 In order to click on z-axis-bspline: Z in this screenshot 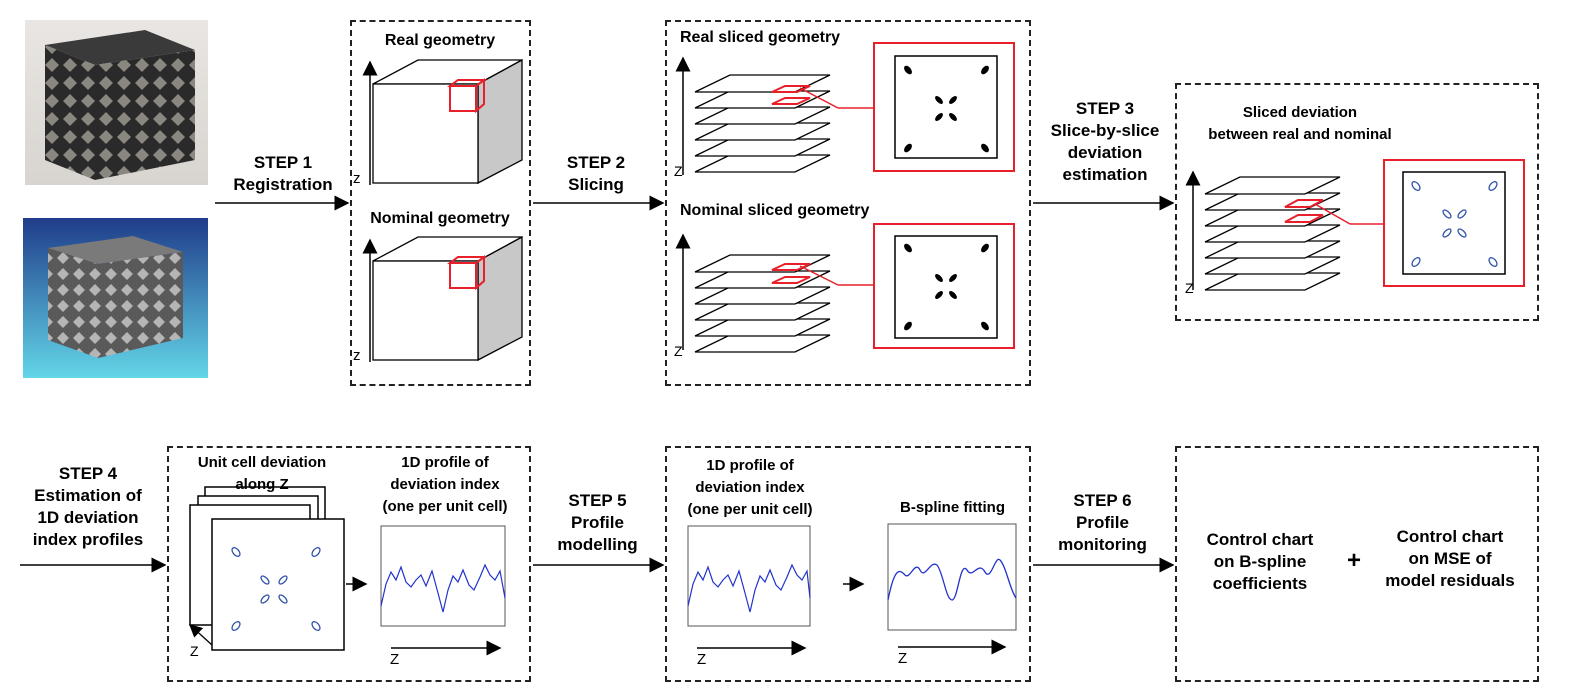, I will do `click(903, 658)`.